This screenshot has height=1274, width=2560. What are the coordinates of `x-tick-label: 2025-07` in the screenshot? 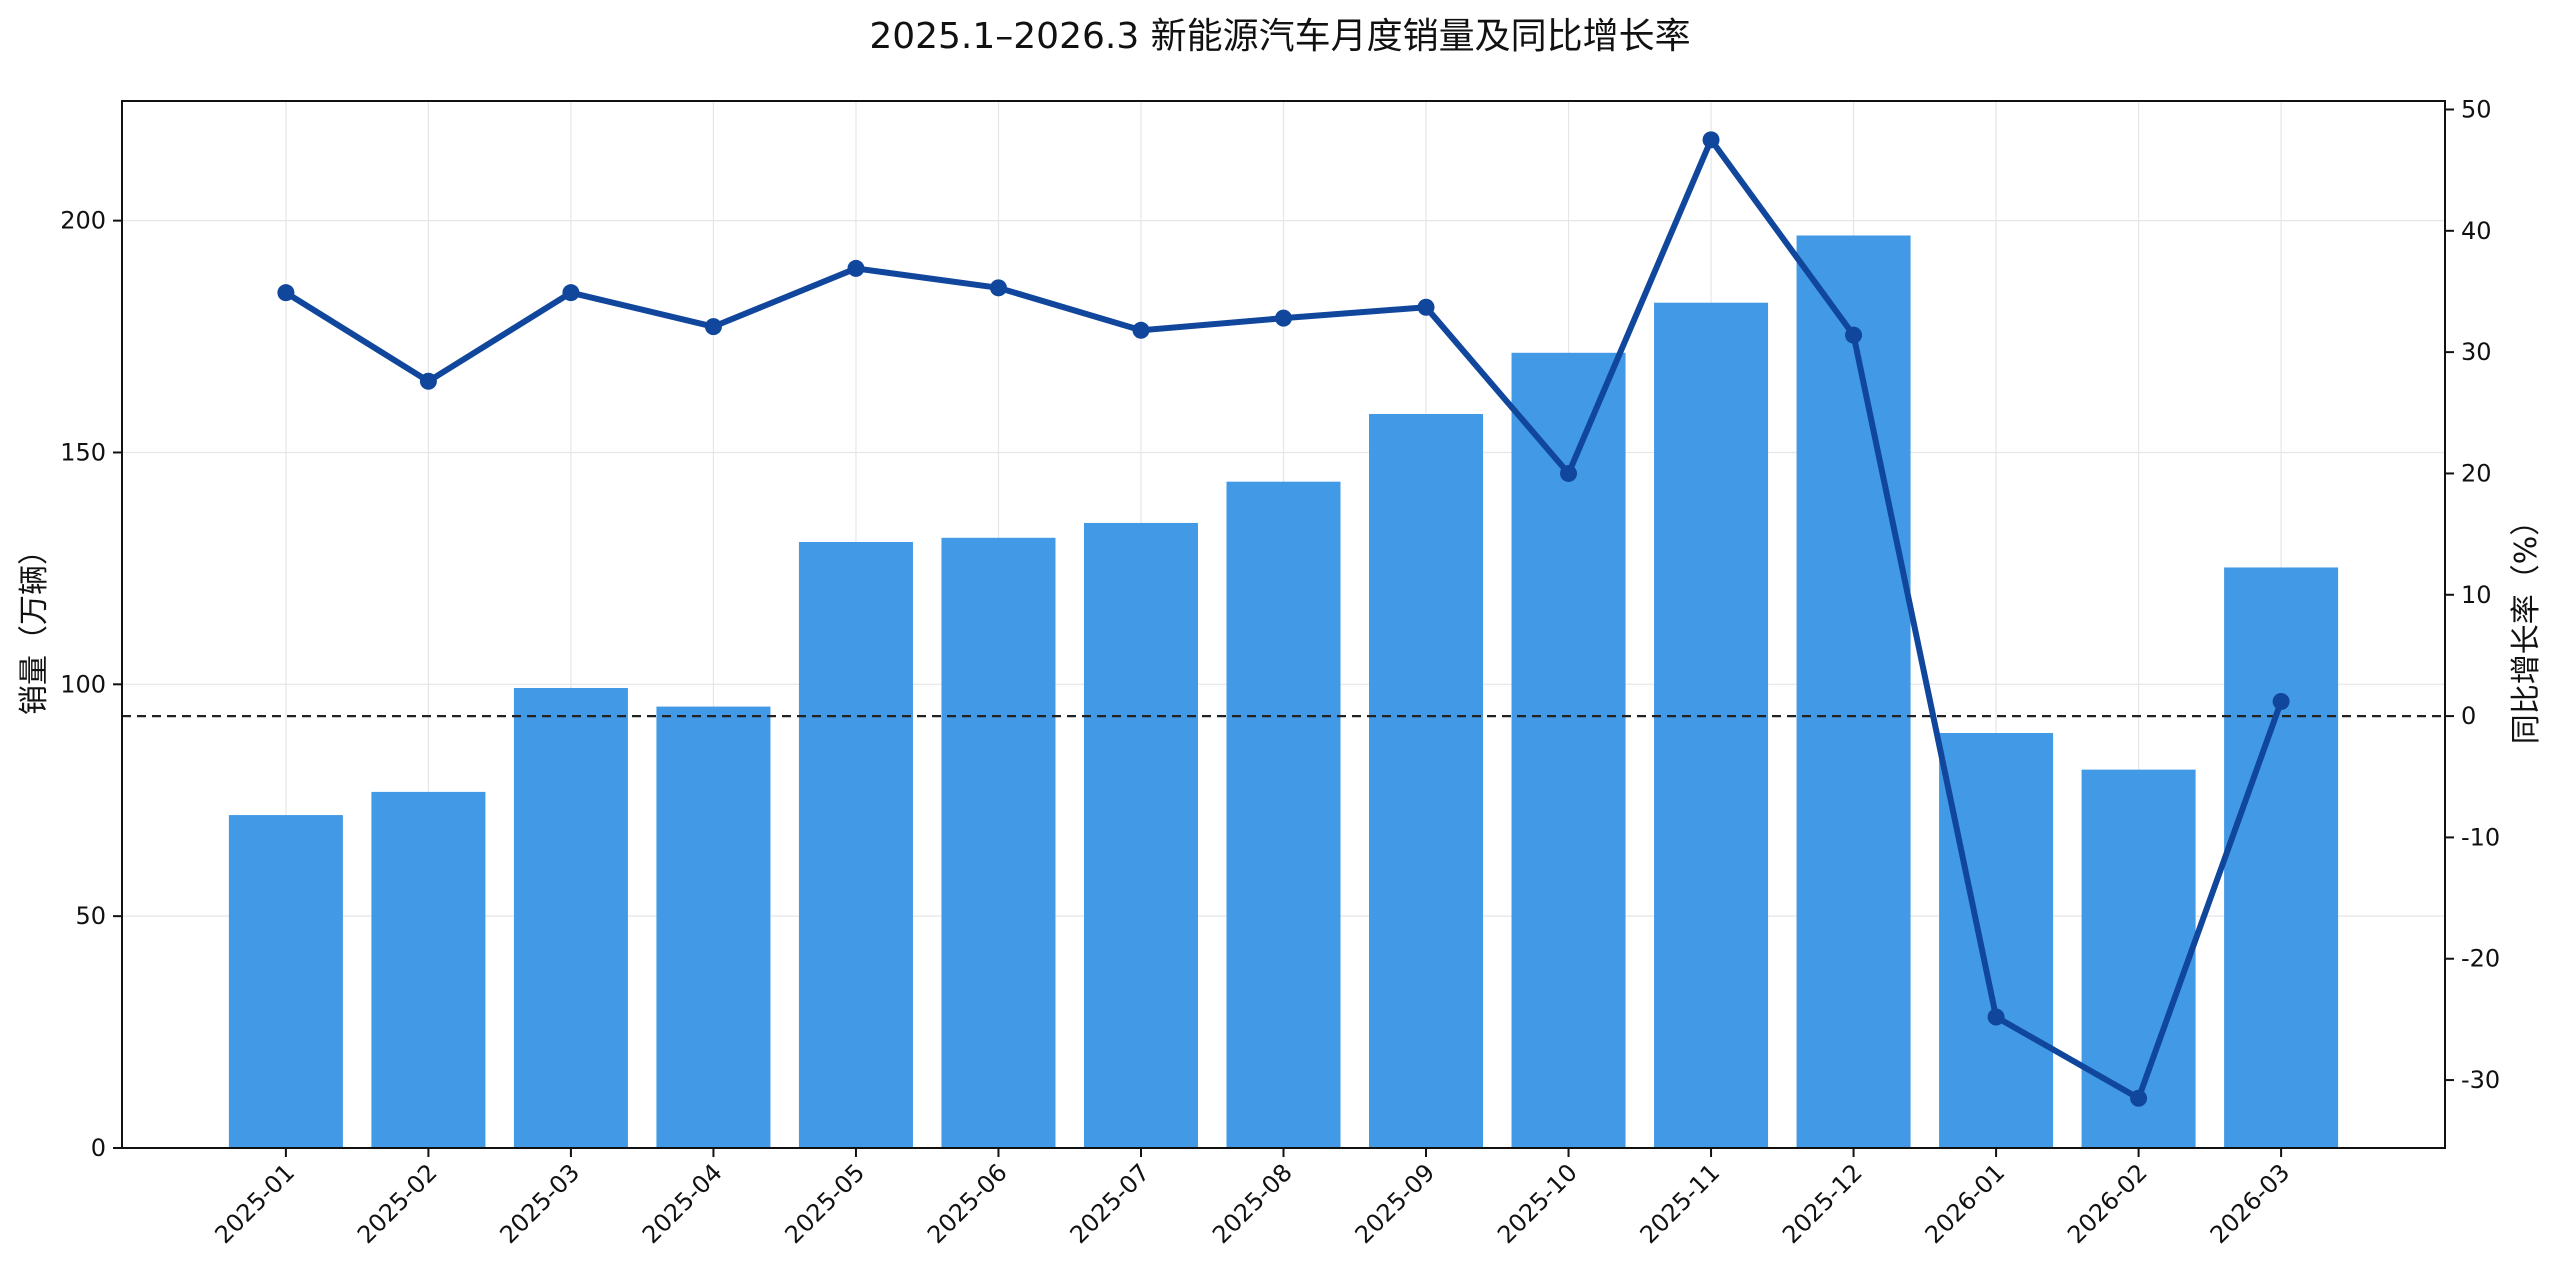 It's located at (1110, 1203).